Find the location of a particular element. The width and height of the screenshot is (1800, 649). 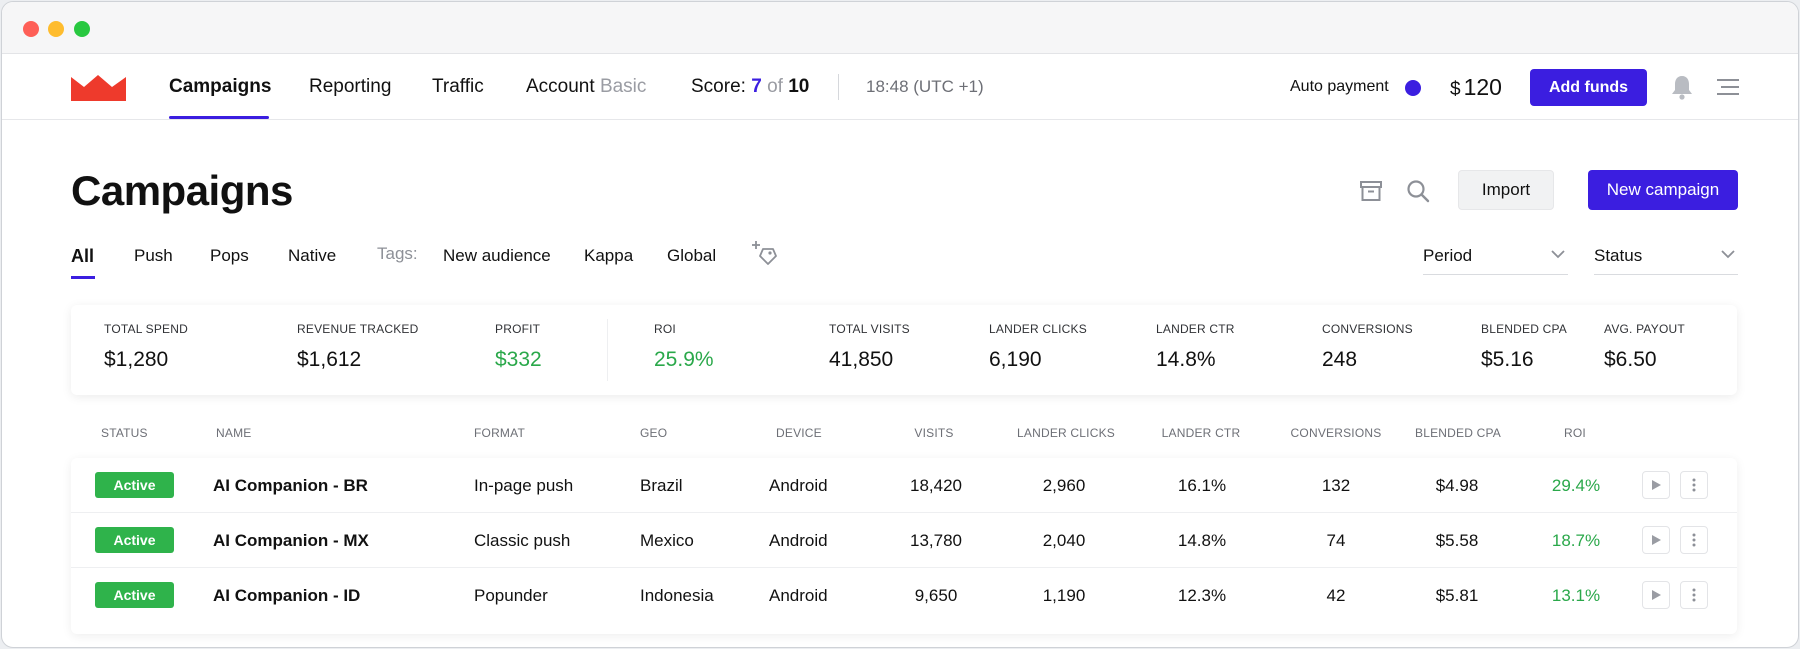

bell-icon is located at coordinates (1682, 87).